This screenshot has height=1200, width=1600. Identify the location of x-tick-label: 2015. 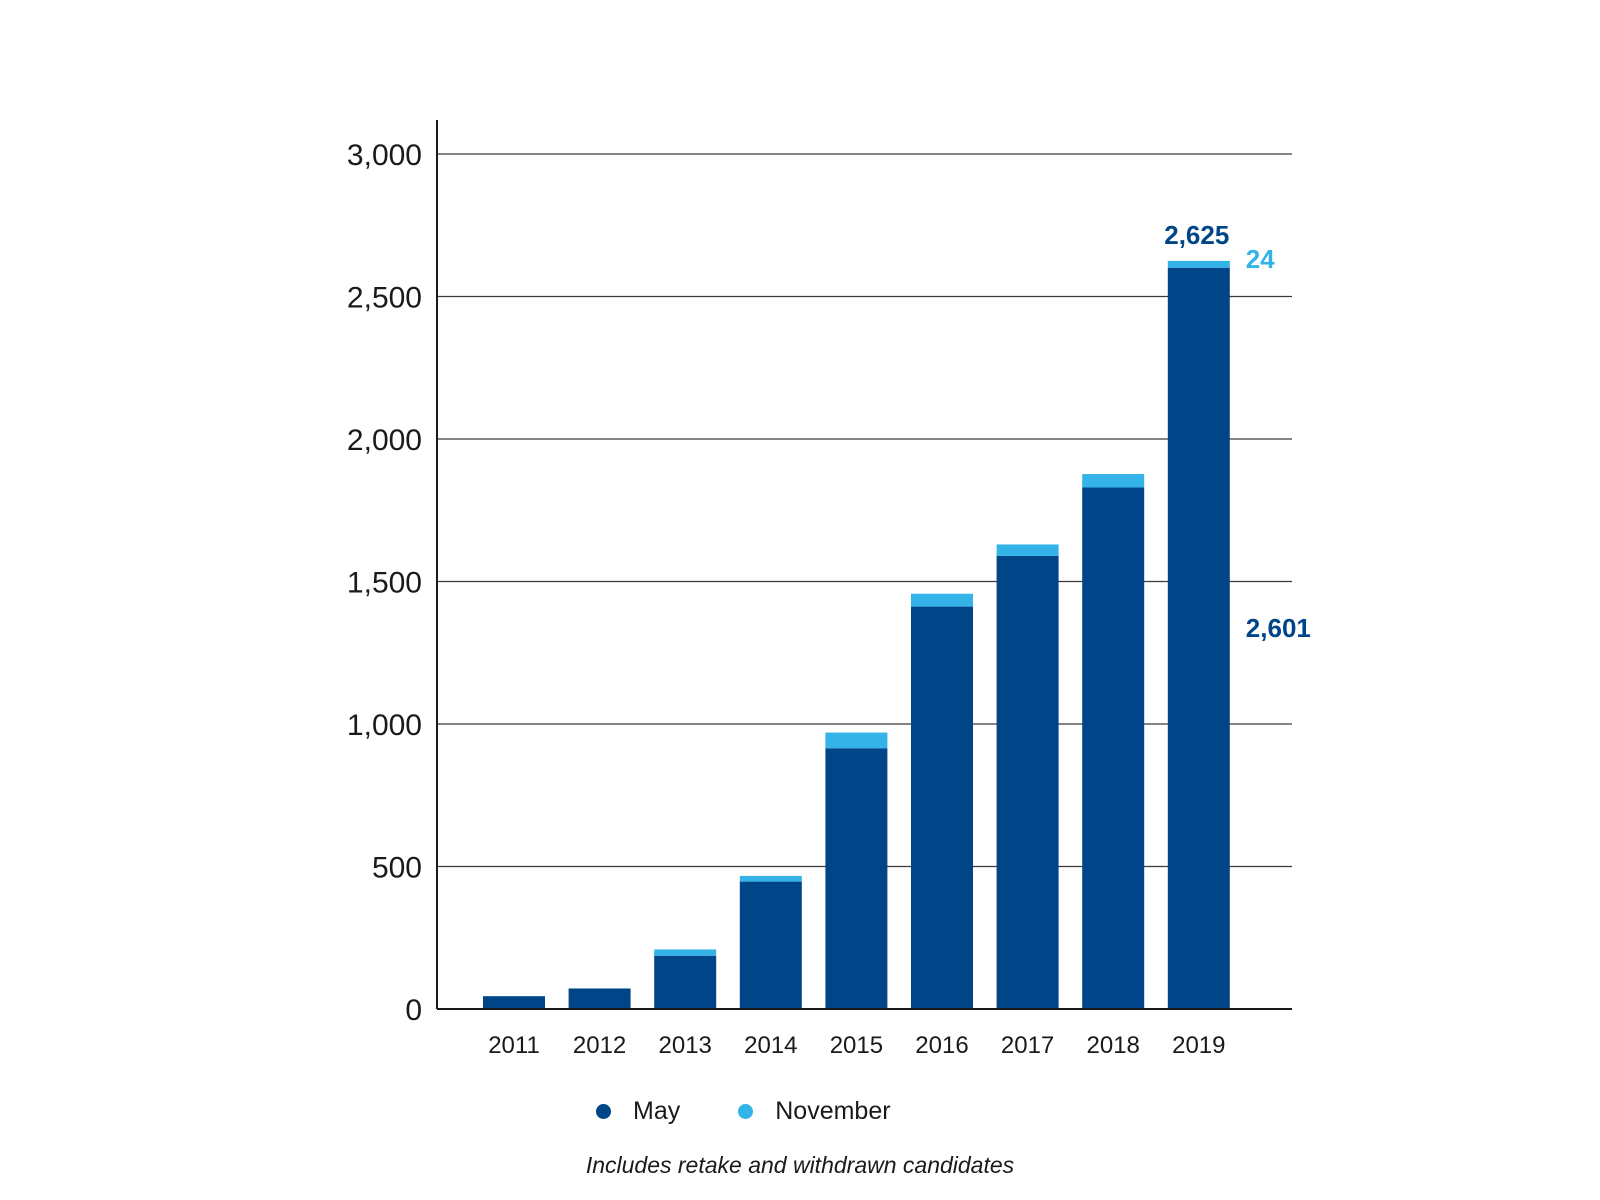
(856, 1045).